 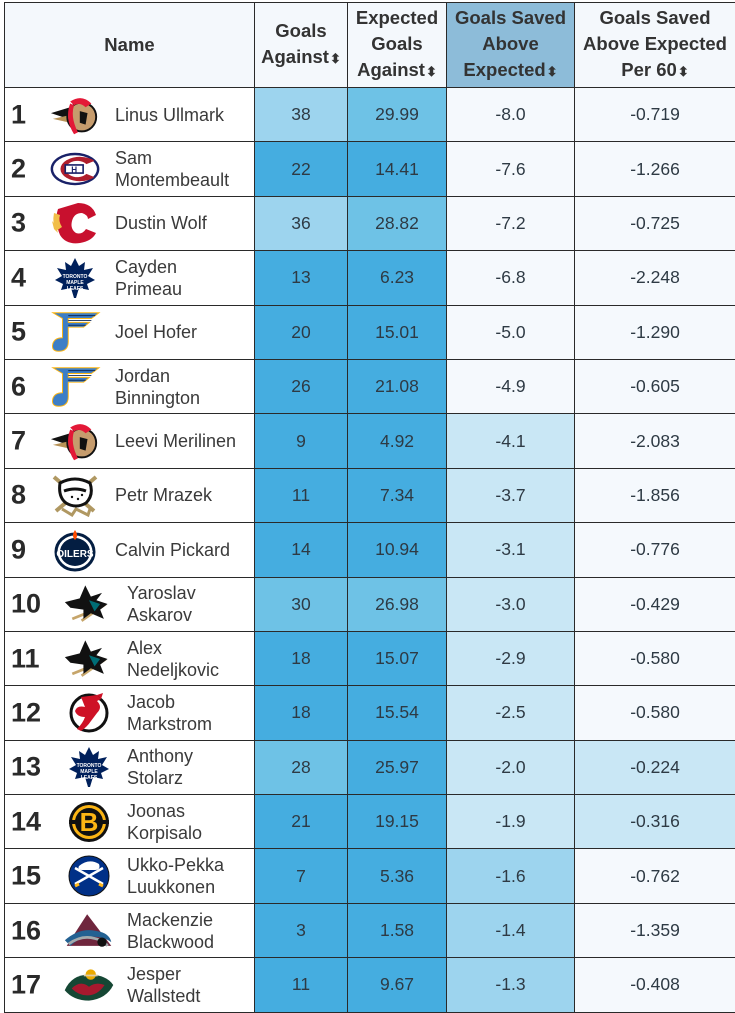 I want to click on player-name: Leevi Merilinen, so click(x=175, y=441).